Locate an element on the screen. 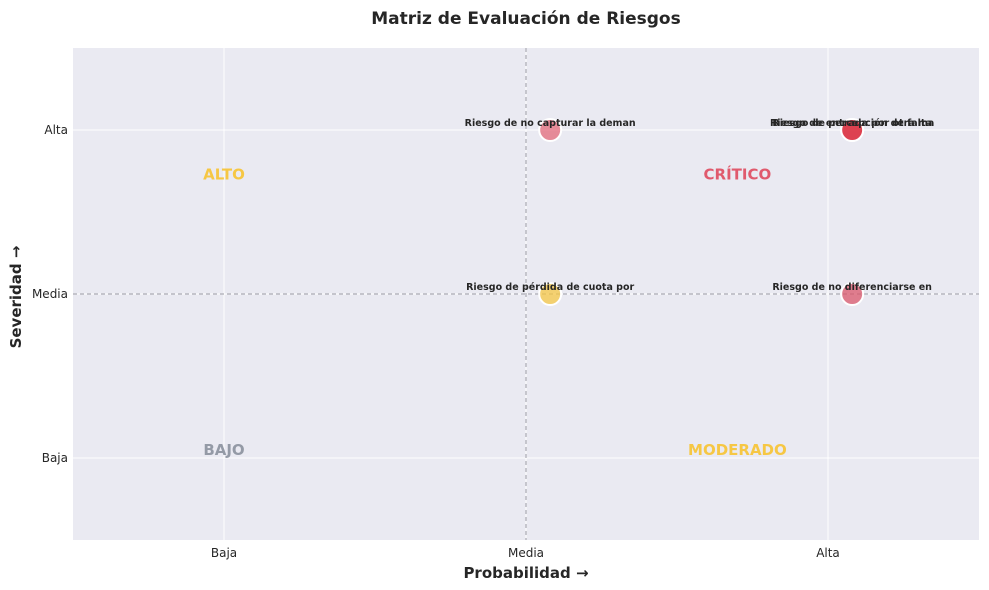  risk-point-label: Riesgo de percepción de falta is located at coordinates (851, 123).